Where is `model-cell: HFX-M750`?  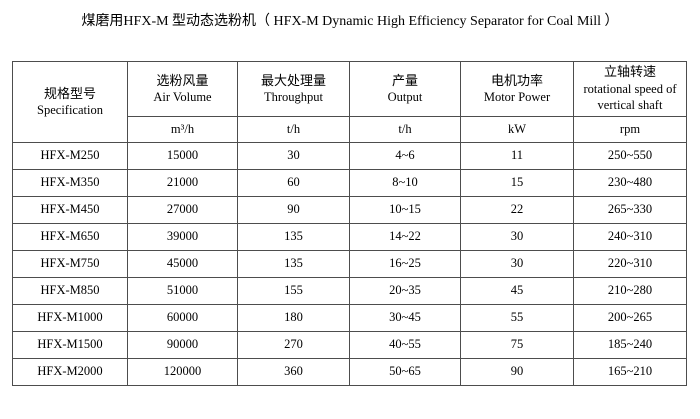
model-cell: HFX-M750 is located at coordinates (70, 263).